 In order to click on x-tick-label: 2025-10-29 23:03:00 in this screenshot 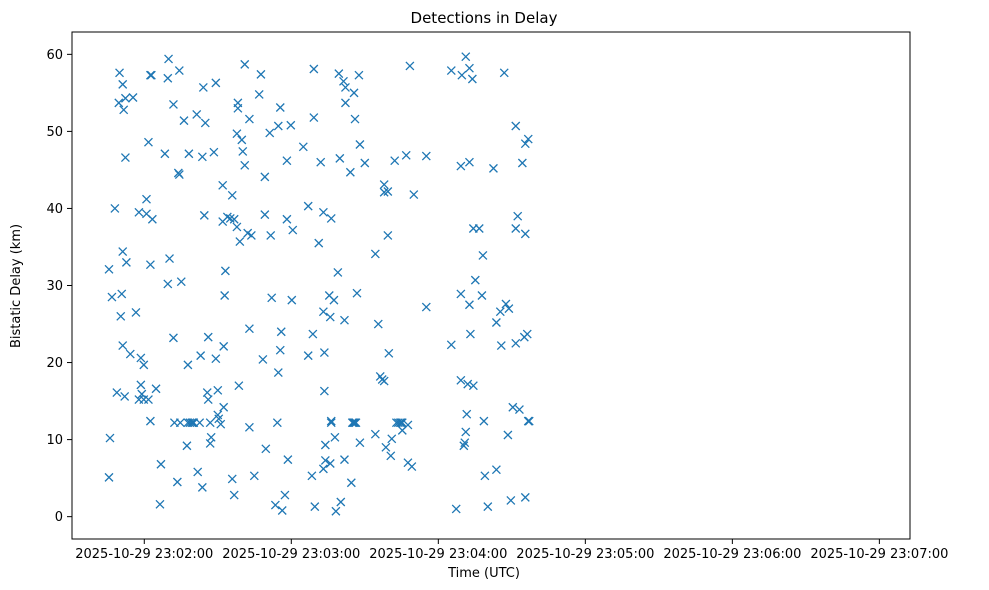, I will do `click(291, 554)`.